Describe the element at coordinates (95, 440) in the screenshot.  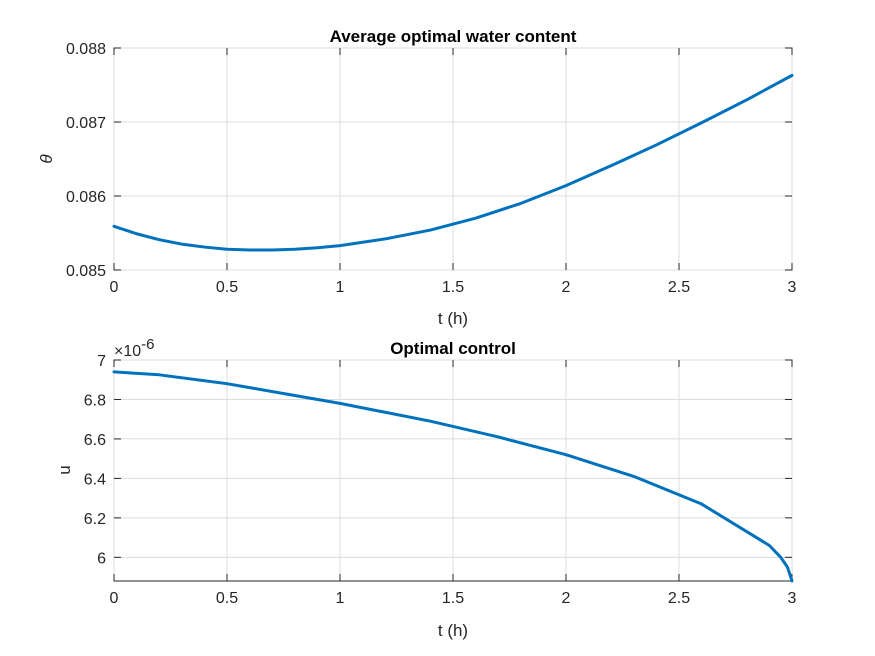
I see `bottom-chart-y-tick-label: 6.6` at that location.